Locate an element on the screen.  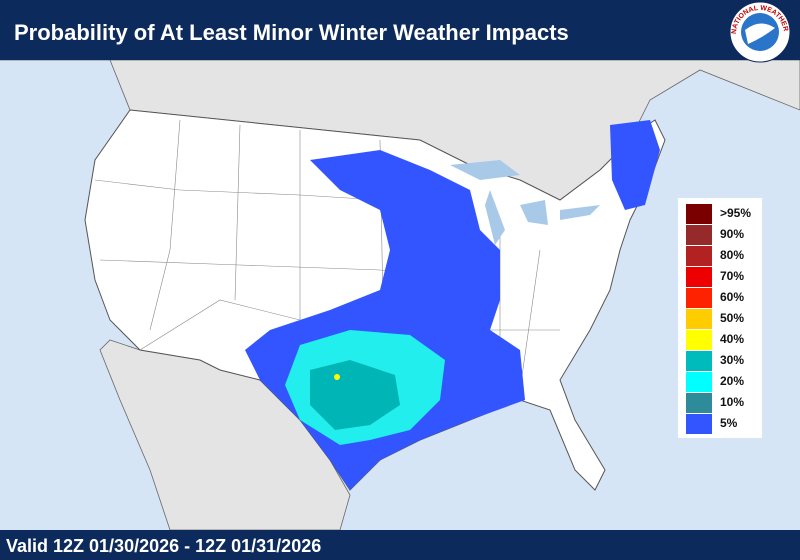
header-bar is located at coordinates (400, 30).